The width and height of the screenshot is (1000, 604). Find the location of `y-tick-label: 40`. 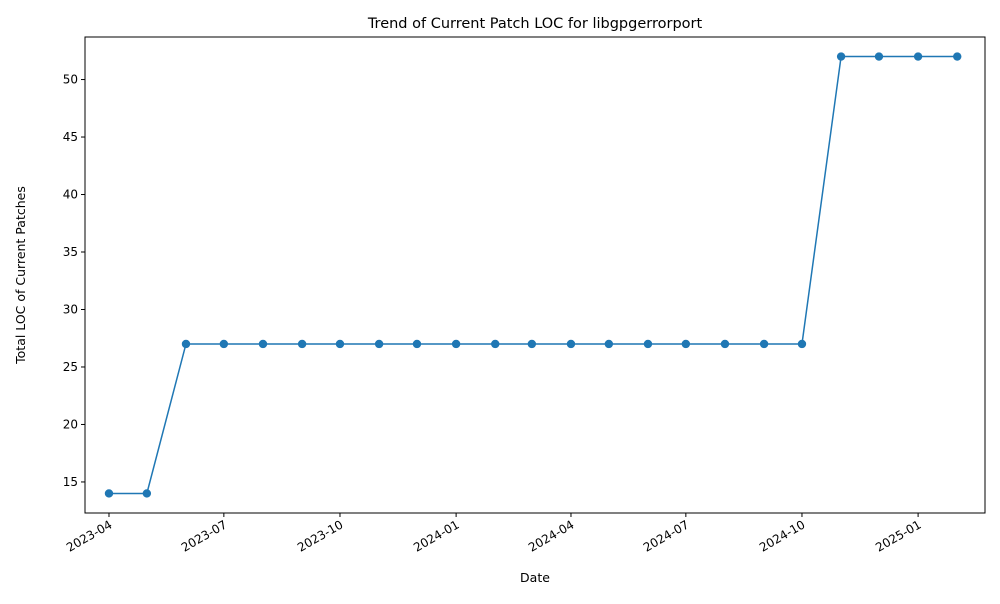

y-tick-label: 40 is located at coordinates (70, 195).